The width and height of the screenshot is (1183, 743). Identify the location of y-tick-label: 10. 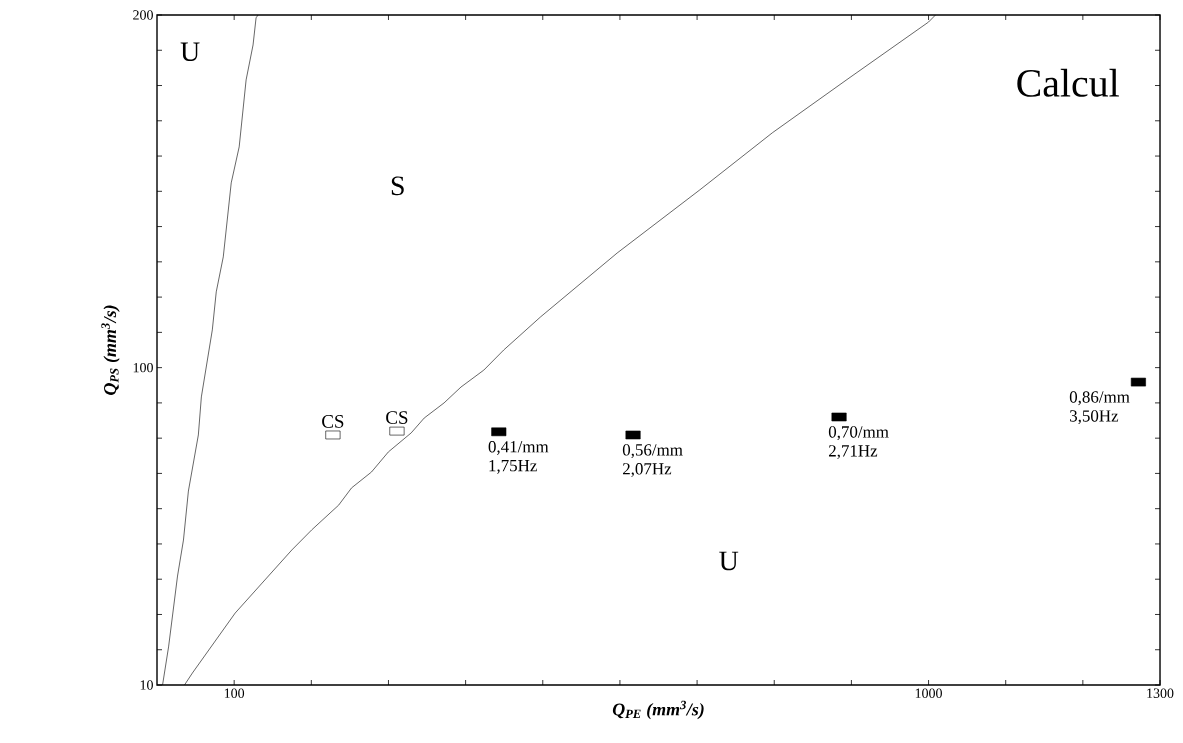
(146, 685).